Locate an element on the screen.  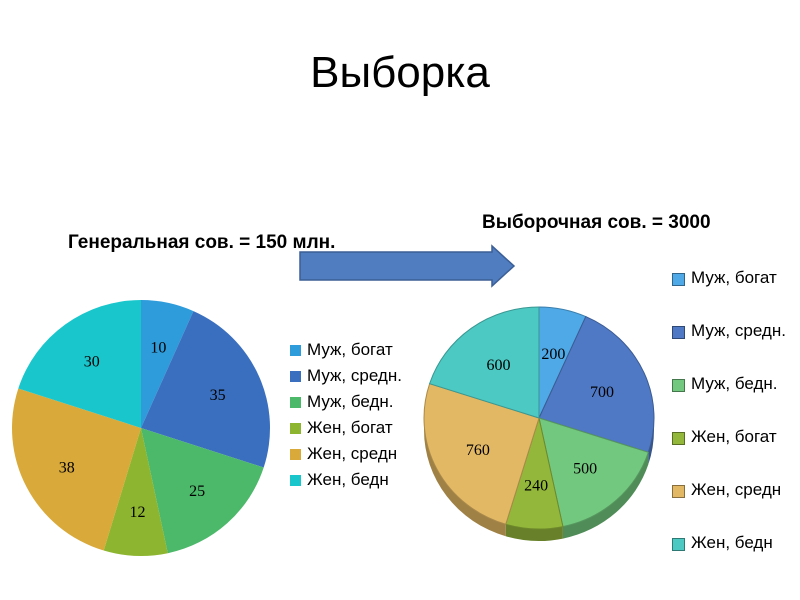
general-data-label: 30 is located at coordinates (92, 362).